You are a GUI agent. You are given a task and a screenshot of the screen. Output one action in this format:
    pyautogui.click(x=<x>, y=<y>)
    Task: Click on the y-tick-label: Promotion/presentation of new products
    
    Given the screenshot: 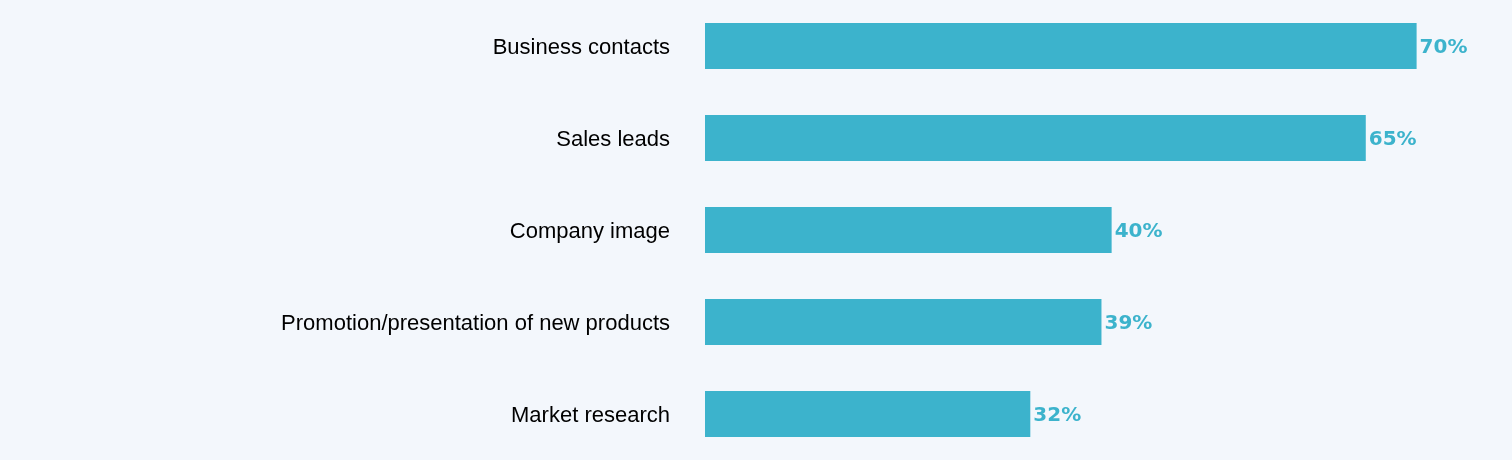 What is the action you would take?
    pyautogui.click(x=475, y=322)
    